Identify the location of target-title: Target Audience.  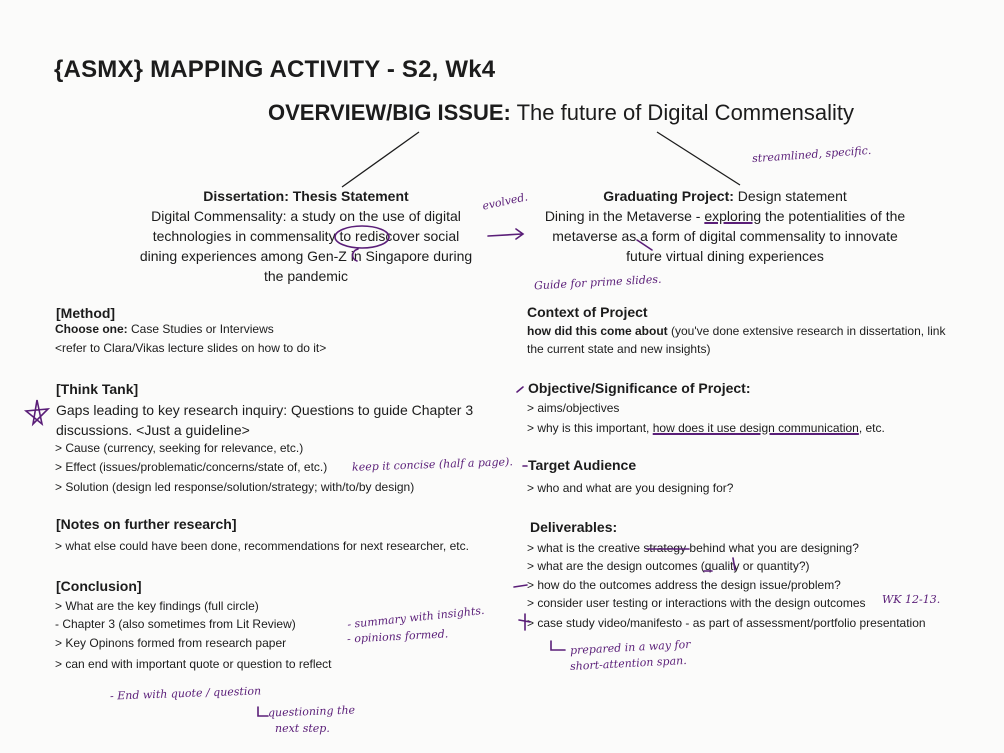
(582, 465).